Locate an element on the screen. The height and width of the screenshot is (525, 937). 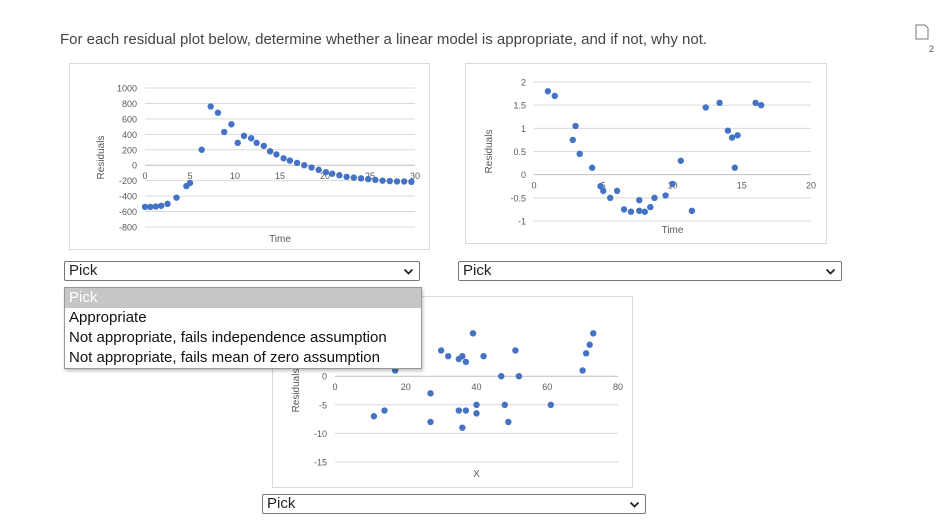
page-icon is located at coordinates (922, 32).